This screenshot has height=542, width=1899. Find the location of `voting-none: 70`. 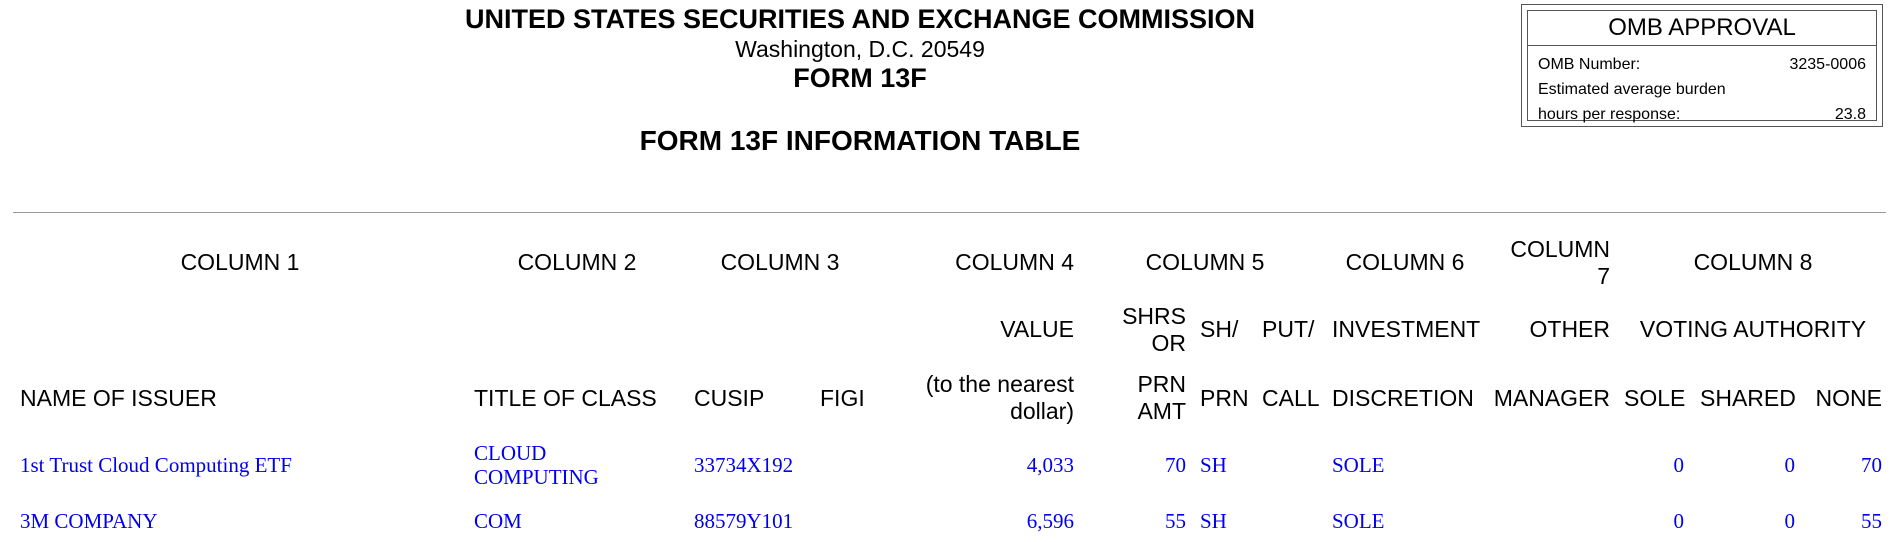

voting-none: 70 is located at coordinates (1871, 465).